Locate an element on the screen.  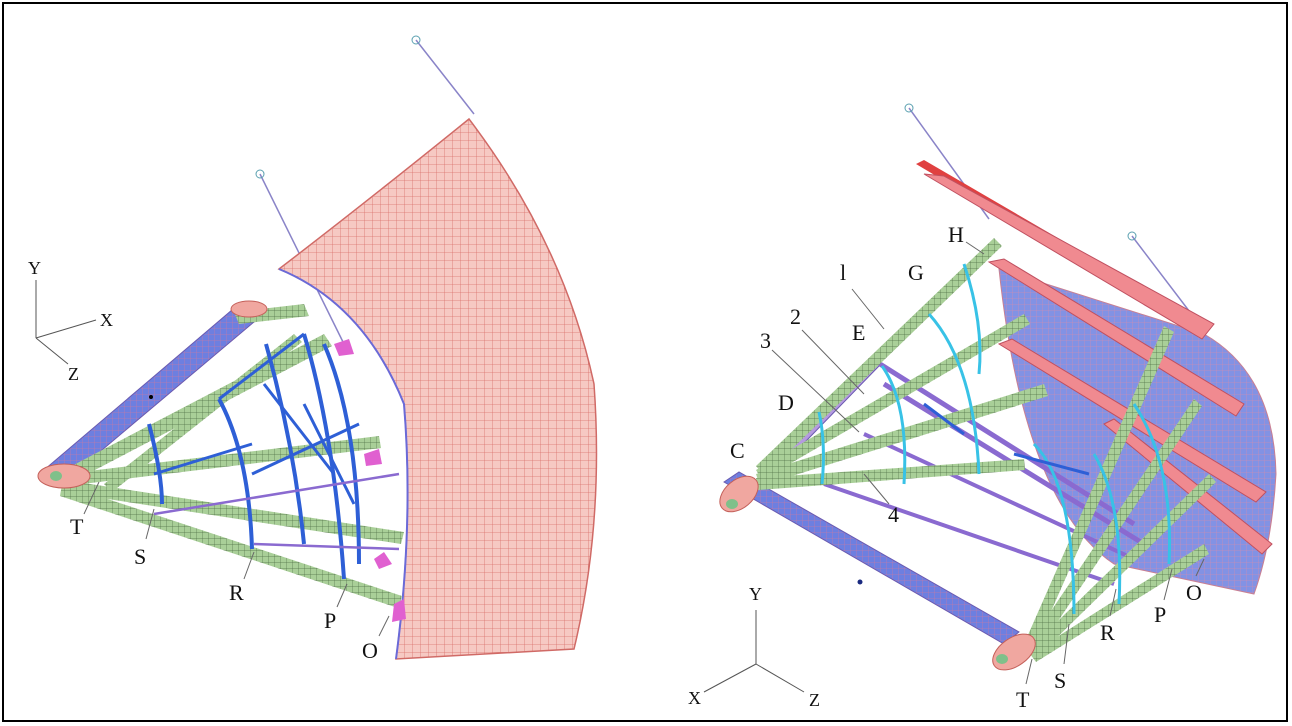
left-axis-y: Y is located at coordinates (34, 268).